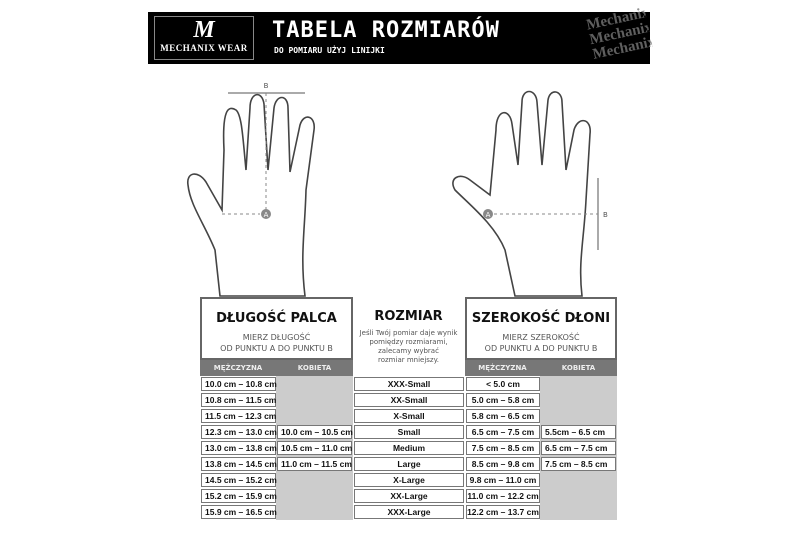  Describe the element at coordinates (386, 30) in the screenshot. I see `page-title: TABELA ROZMIARÓW` at that location.